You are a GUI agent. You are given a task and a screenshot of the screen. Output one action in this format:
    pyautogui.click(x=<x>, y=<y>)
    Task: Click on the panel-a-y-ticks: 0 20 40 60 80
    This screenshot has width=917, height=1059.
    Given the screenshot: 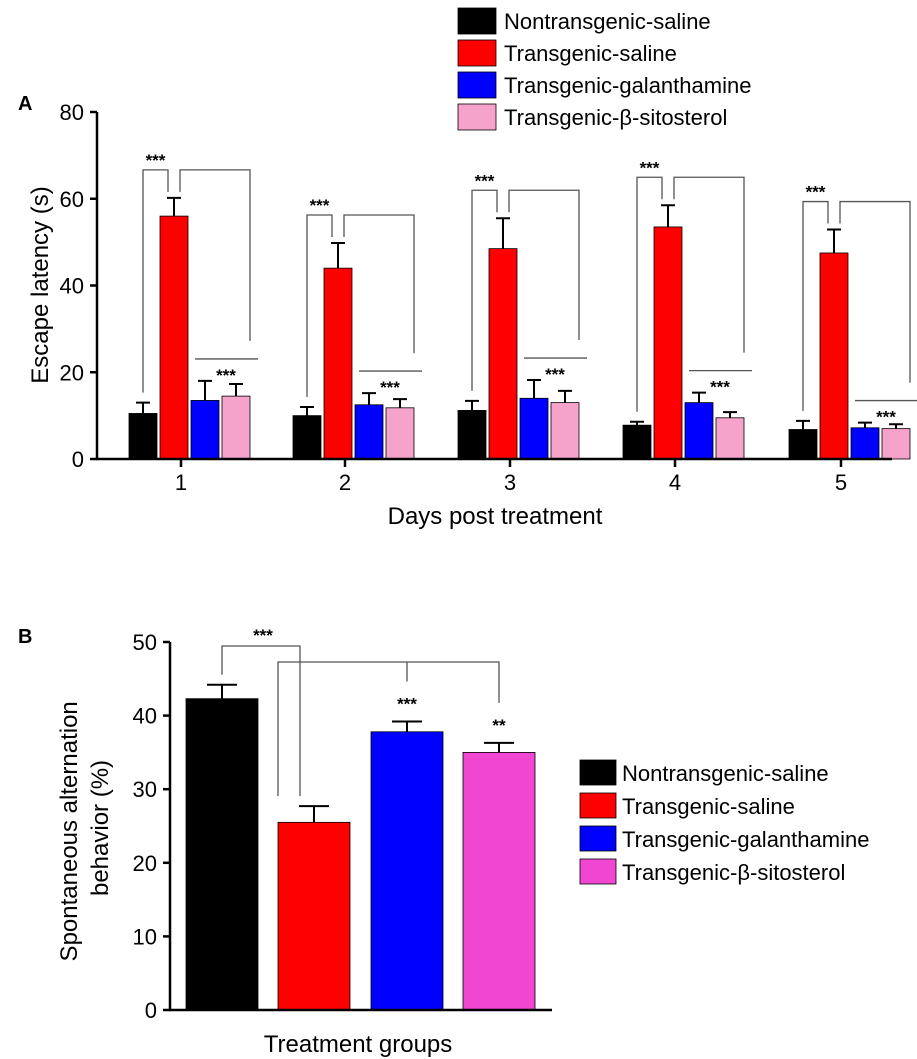 What is the action you would take?
    pyautogui.click(x=78, y=286)
    